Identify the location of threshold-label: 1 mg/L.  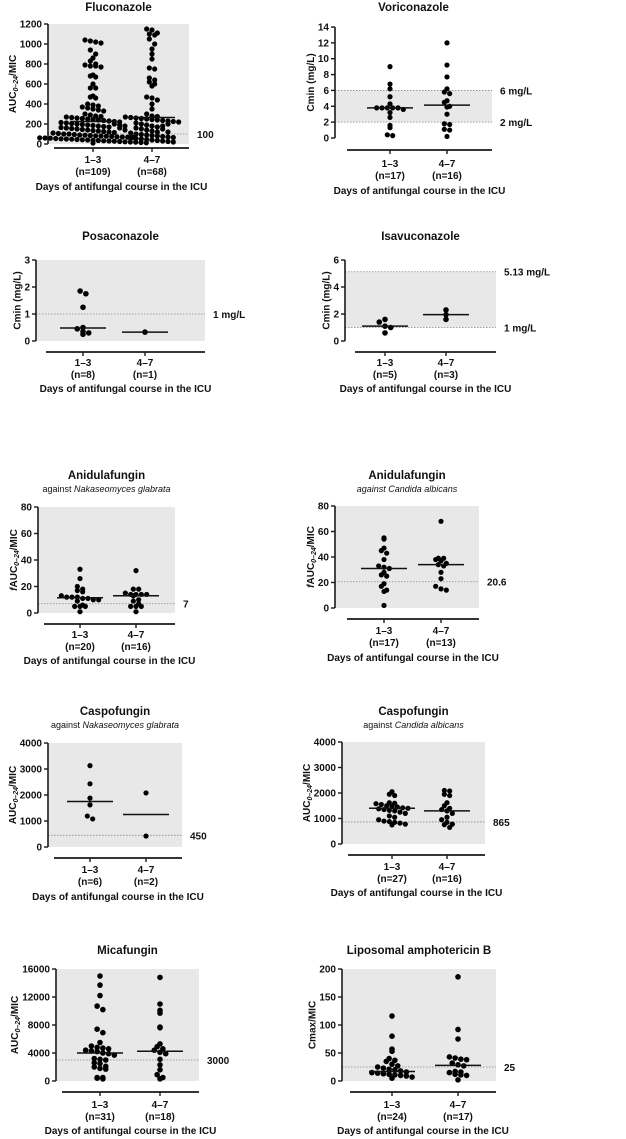
(229, 315).